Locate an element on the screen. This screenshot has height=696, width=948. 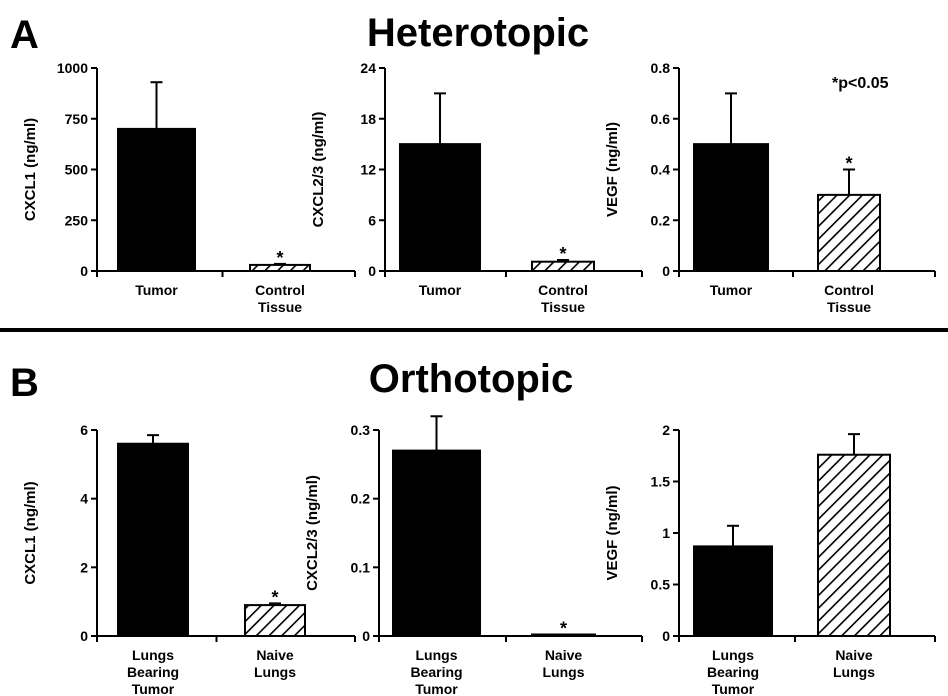
panel-title-heterotopic: Heterotopic is located at coordinates (478, 33).